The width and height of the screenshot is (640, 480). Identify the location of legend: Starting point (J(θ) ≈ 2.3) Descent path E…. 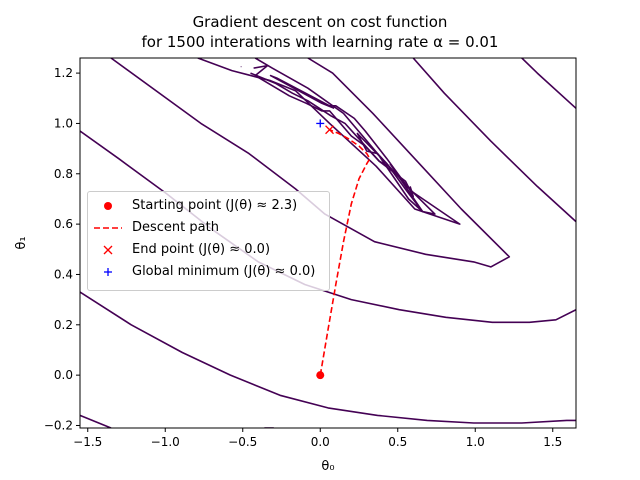
(208, 241).